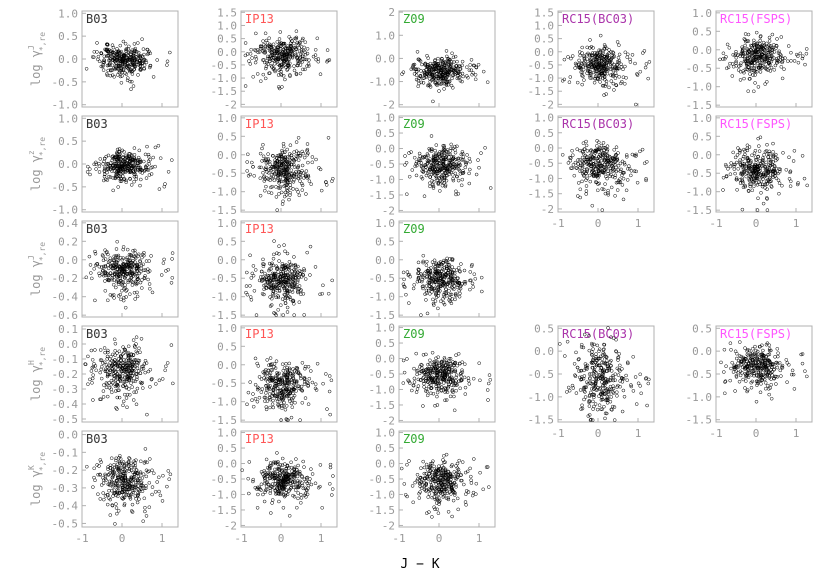  What do you see at coordinates (764, 59) in the screenshot?
I see `panel-frame` at bounding box center [764, 59].